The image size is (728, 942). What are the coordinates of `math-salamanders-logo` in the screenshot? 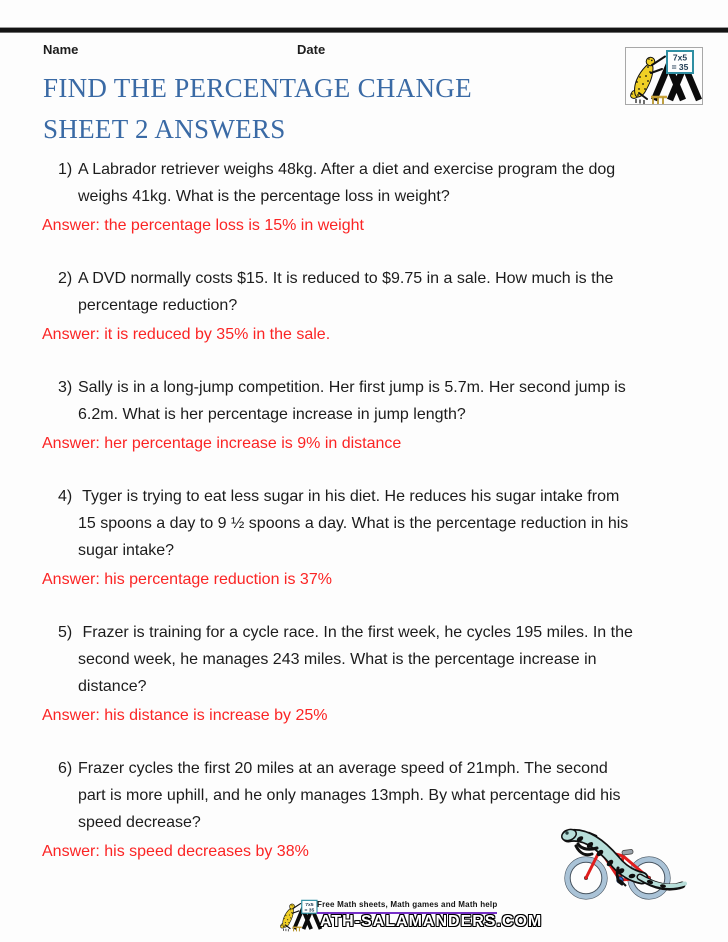 It's located at (664, 76).